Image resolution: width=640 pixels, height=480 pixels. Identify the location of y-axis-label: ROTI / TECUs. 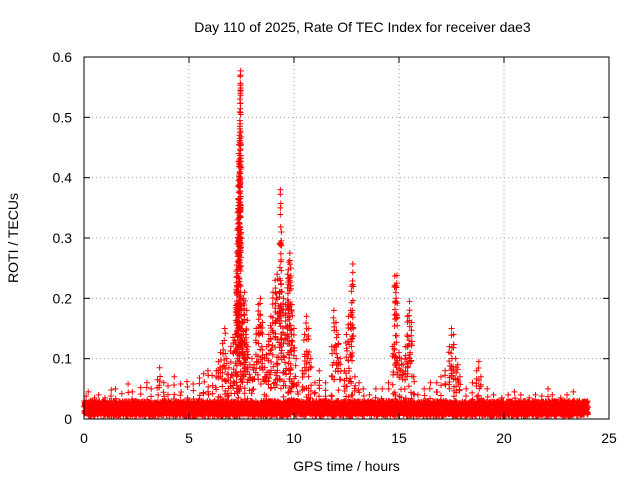
(13, 238).